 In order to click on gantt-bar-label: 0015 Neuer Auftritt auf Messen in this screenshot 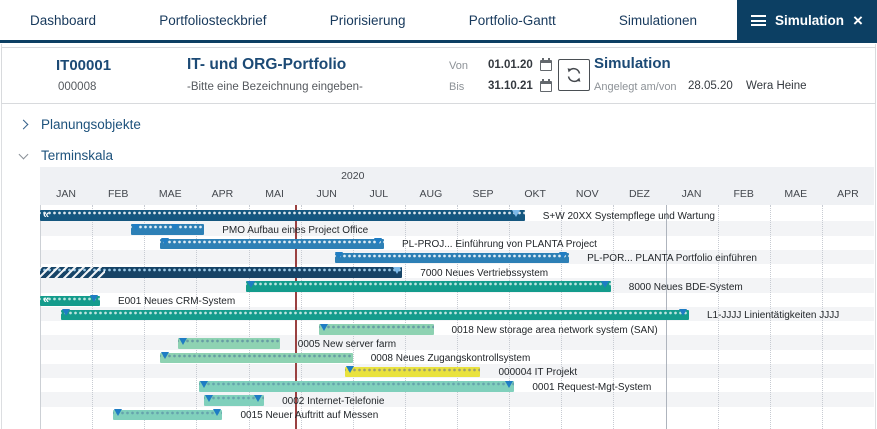, I will do `click(309, 415)`.